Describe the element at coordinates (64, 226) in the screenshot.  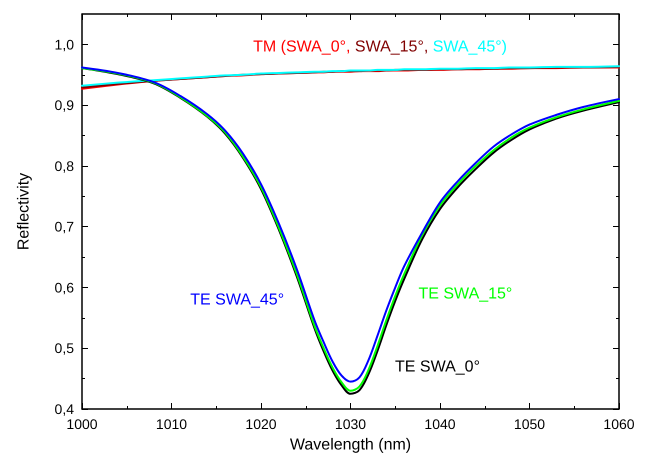
I see `y-tick-label: 0,7` at that location.